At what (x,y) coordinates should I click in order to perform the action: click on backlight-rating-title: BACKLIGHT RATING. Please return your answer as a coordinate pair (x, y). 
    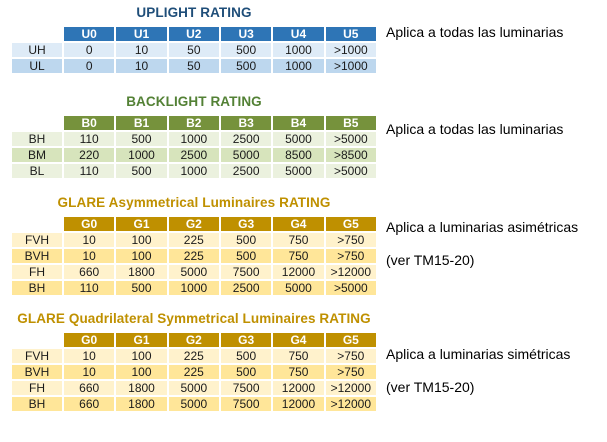
    Looking at the image, I should click on (194, 101).